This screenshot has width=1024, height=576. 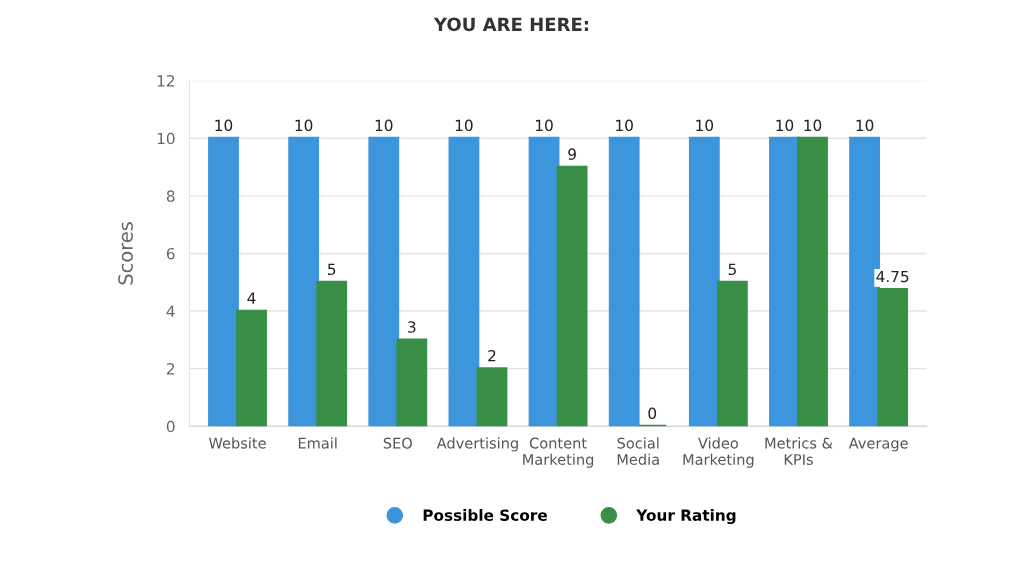 I want to click on data-label: 4, so click(x=251, y=298).